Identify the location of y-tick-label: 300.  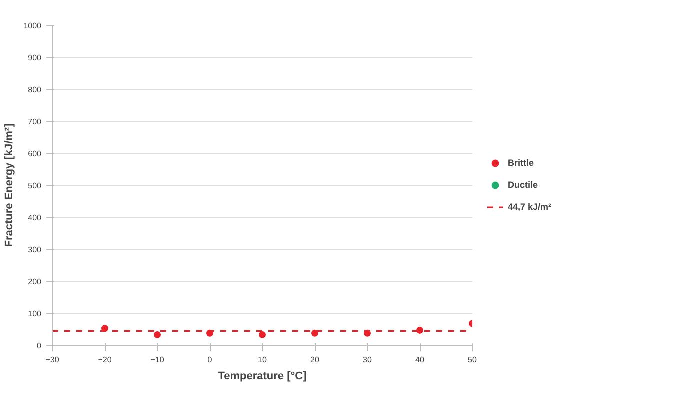
(35, 250).